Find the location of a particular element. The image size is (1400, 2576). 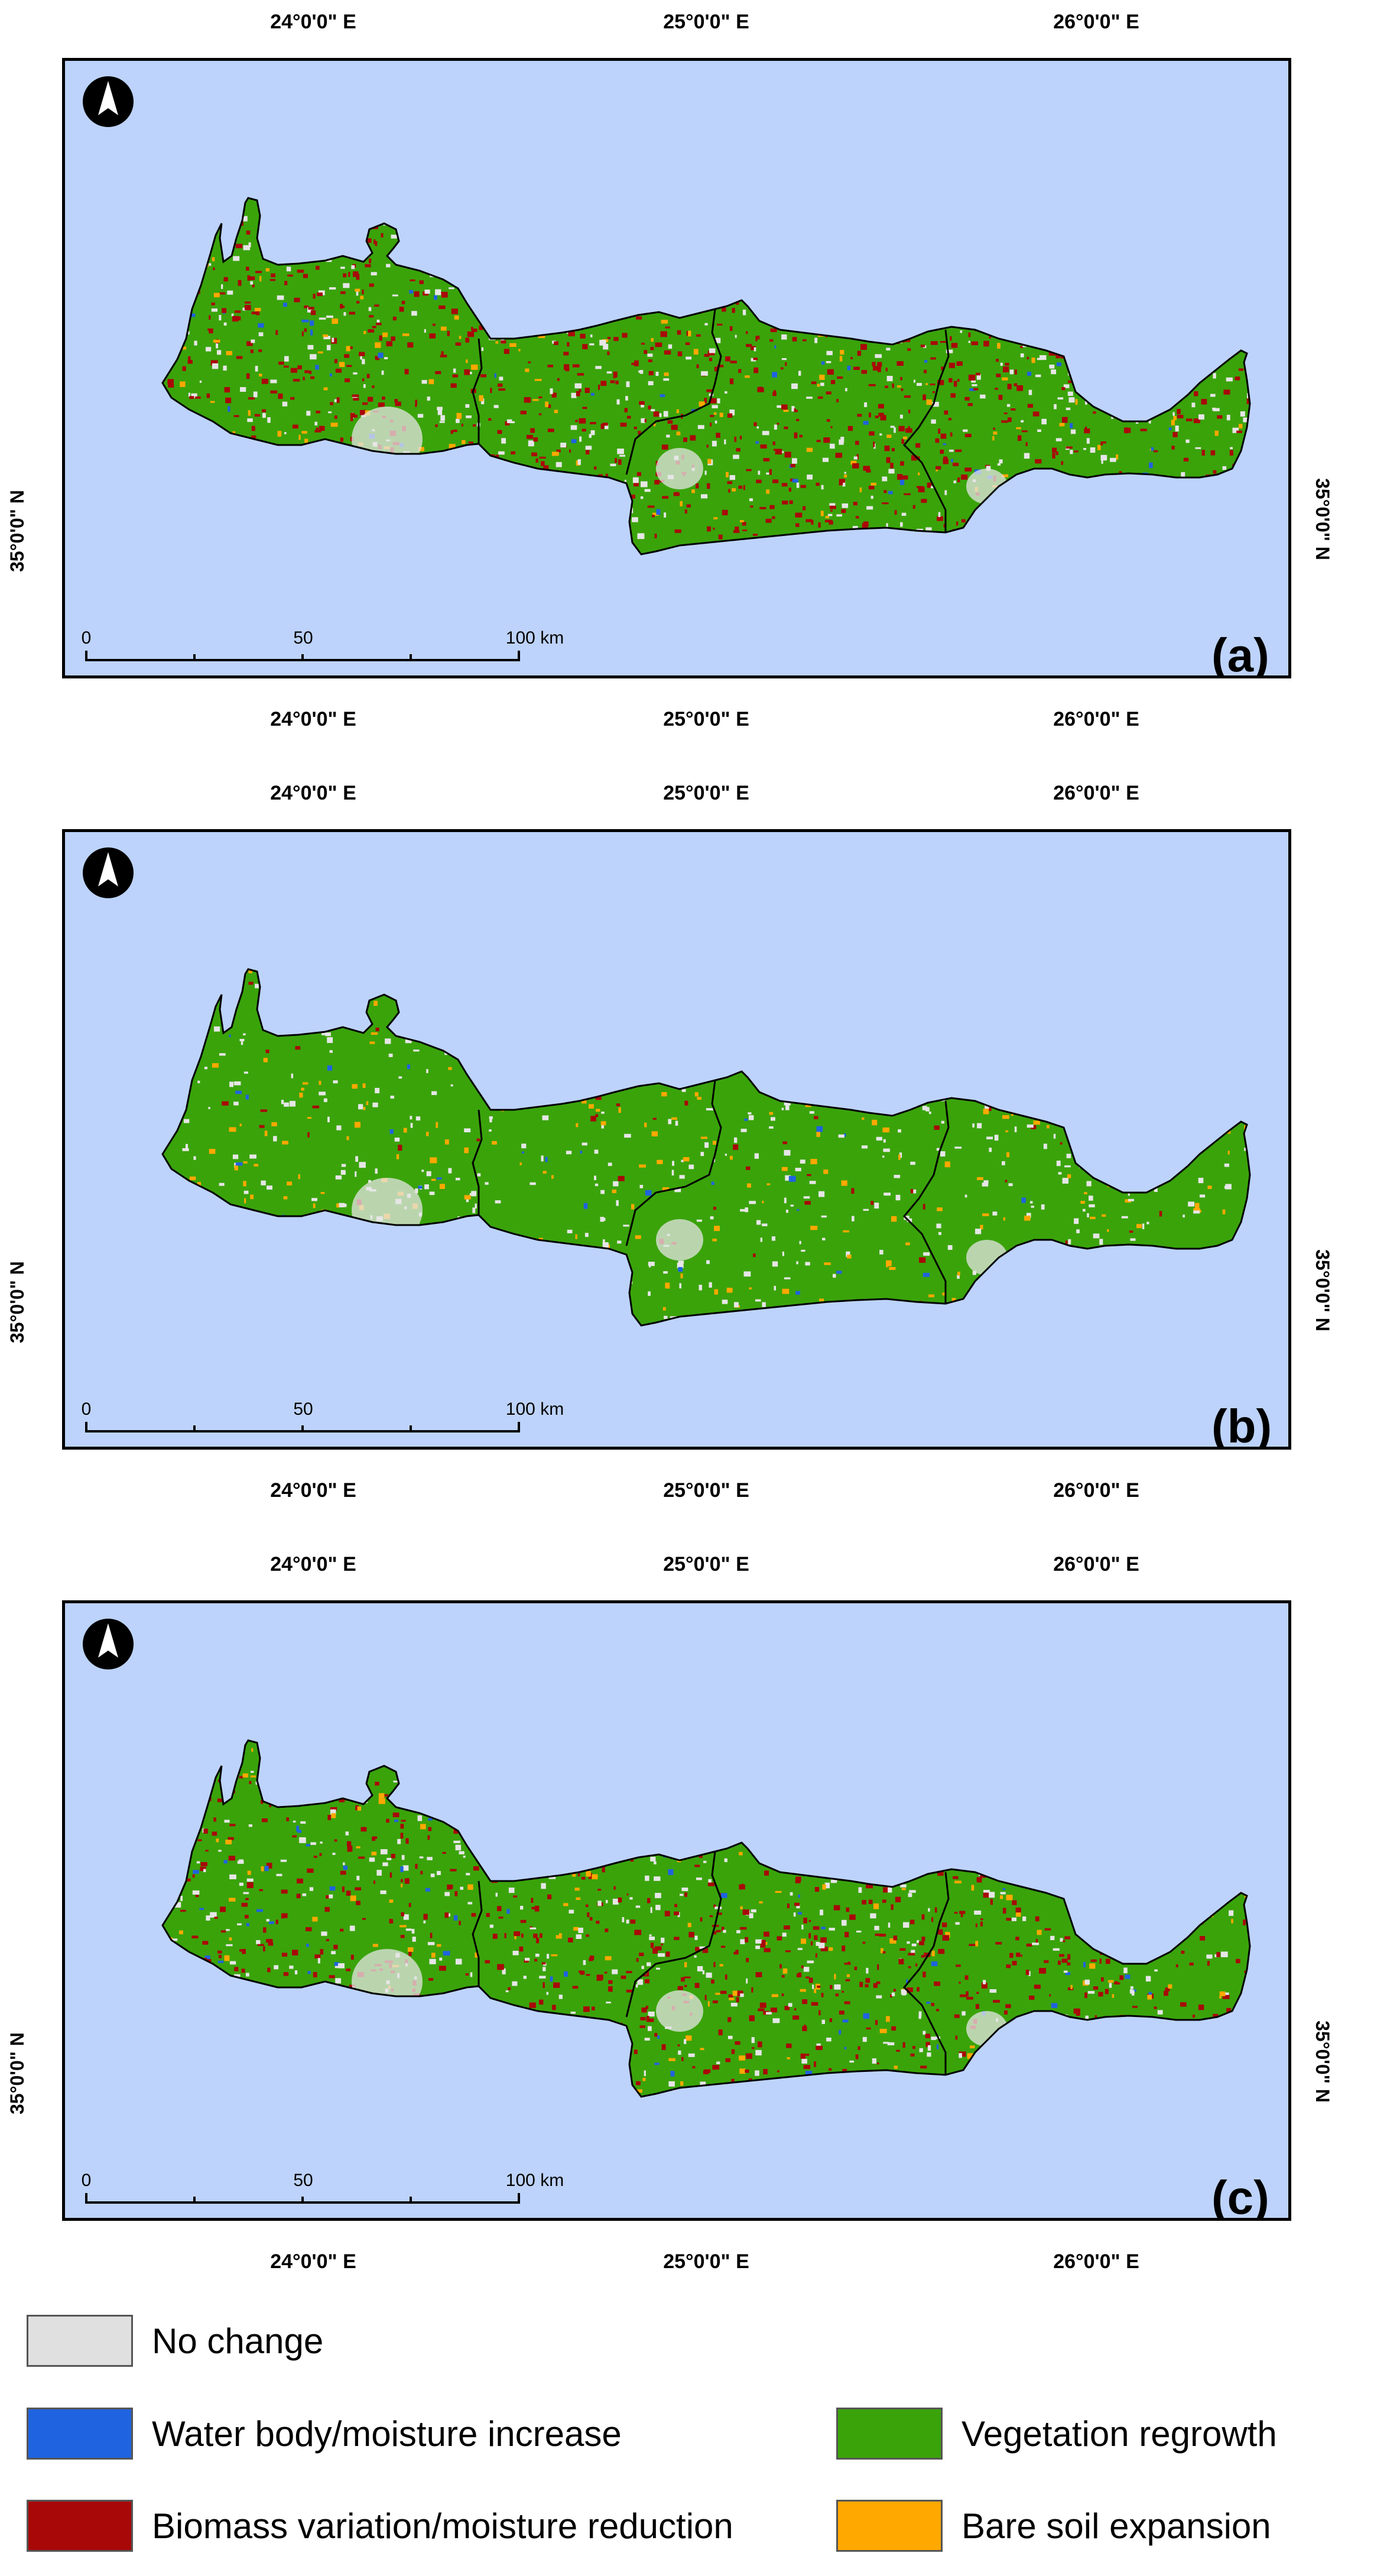

legend-item-bare-soil: Bare soil expansion is located at coordinates (1053, 2526).